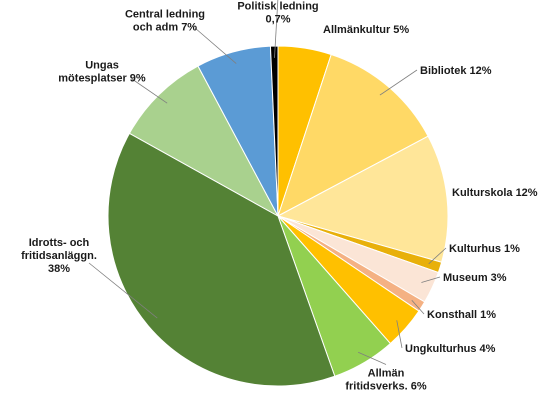 The width and height of the screenshot is (560, 416). I want to click on leader-line-kulturhus, so click(437, 256).